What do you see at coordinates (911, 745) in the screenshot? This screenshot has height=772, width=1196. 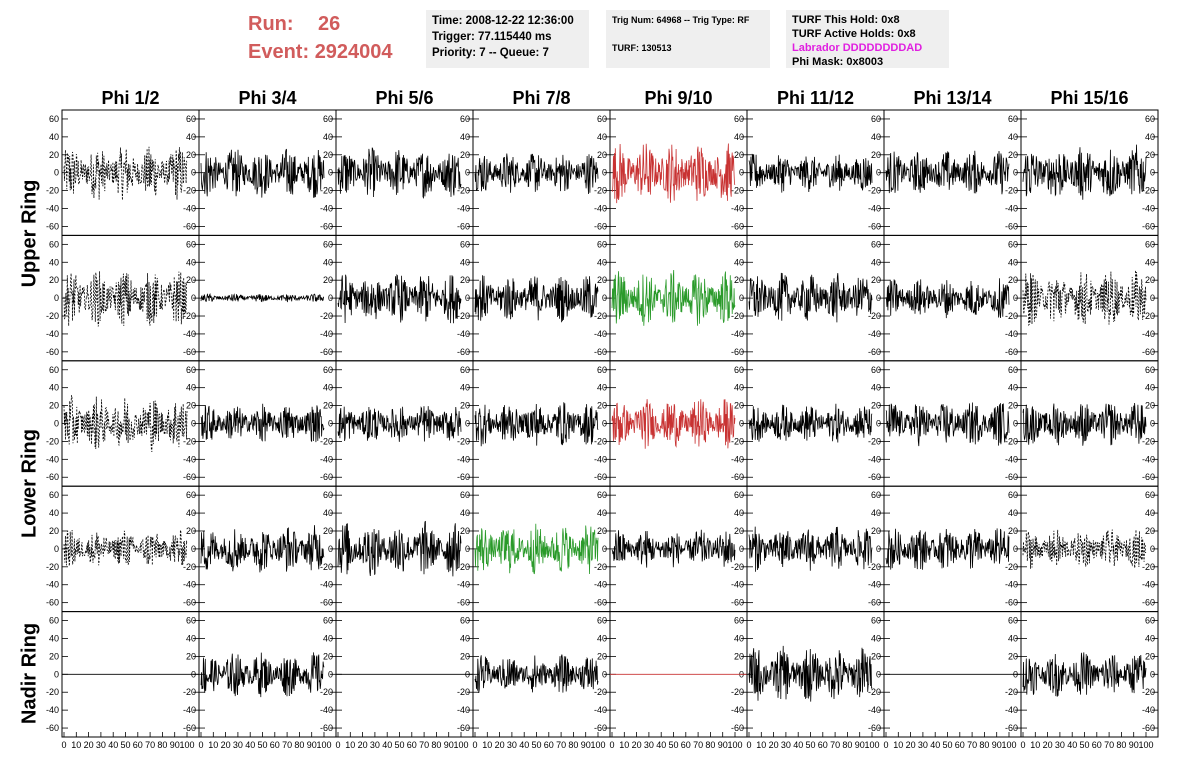 I see `x-tick-label: 20` at bounding box center [911, 745].